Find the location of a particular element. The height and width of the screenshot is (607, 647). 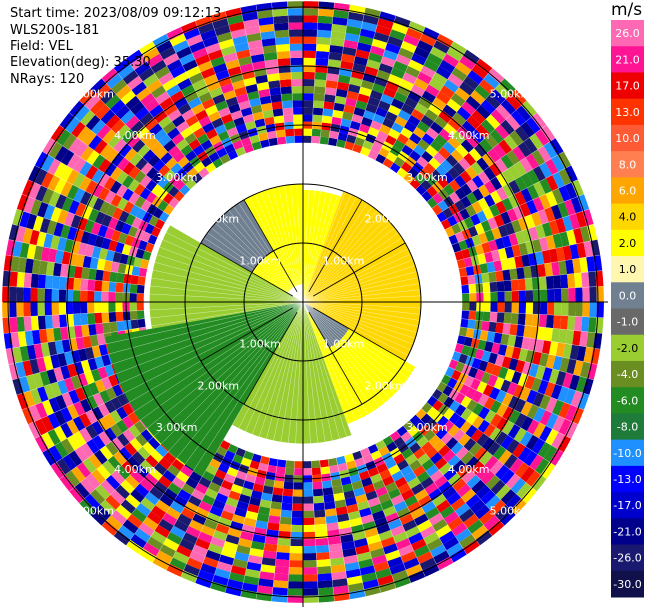

range-label: 5.00km is located at coordinates (93, 93).